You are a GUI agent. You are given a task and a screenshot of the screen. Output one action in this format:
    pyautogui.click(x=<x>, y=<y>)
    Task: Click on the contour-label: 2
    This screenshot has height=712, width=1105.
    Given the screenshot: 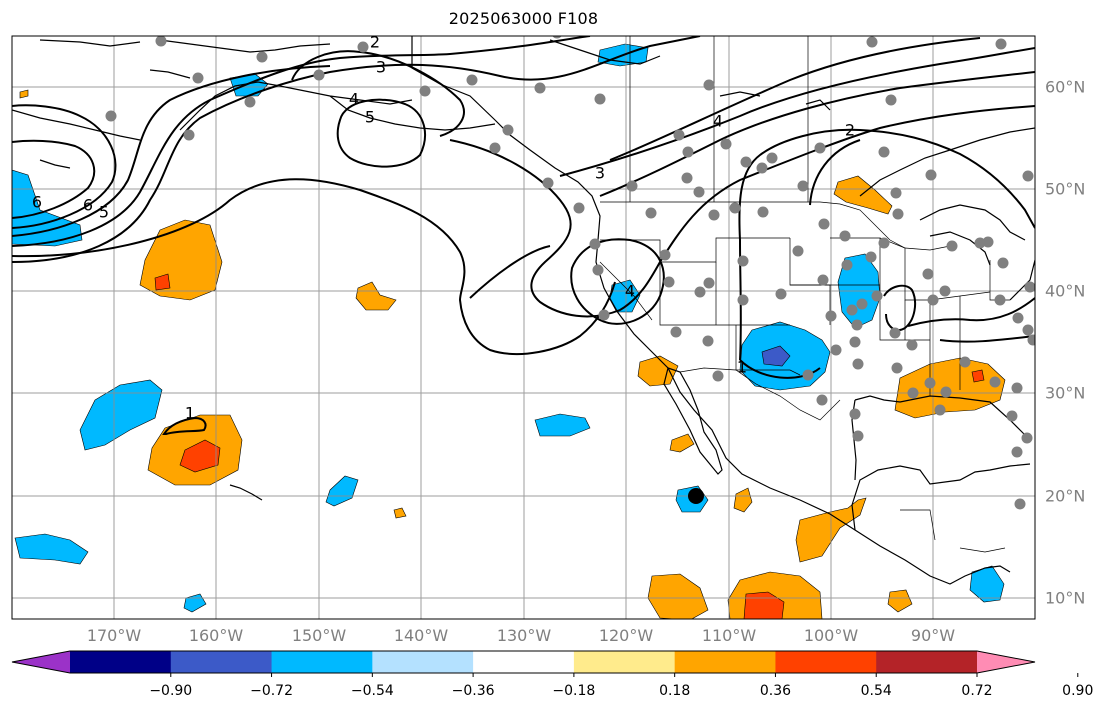 What is the action you would take?
    pyautogui.click(x=850, y=130)
    